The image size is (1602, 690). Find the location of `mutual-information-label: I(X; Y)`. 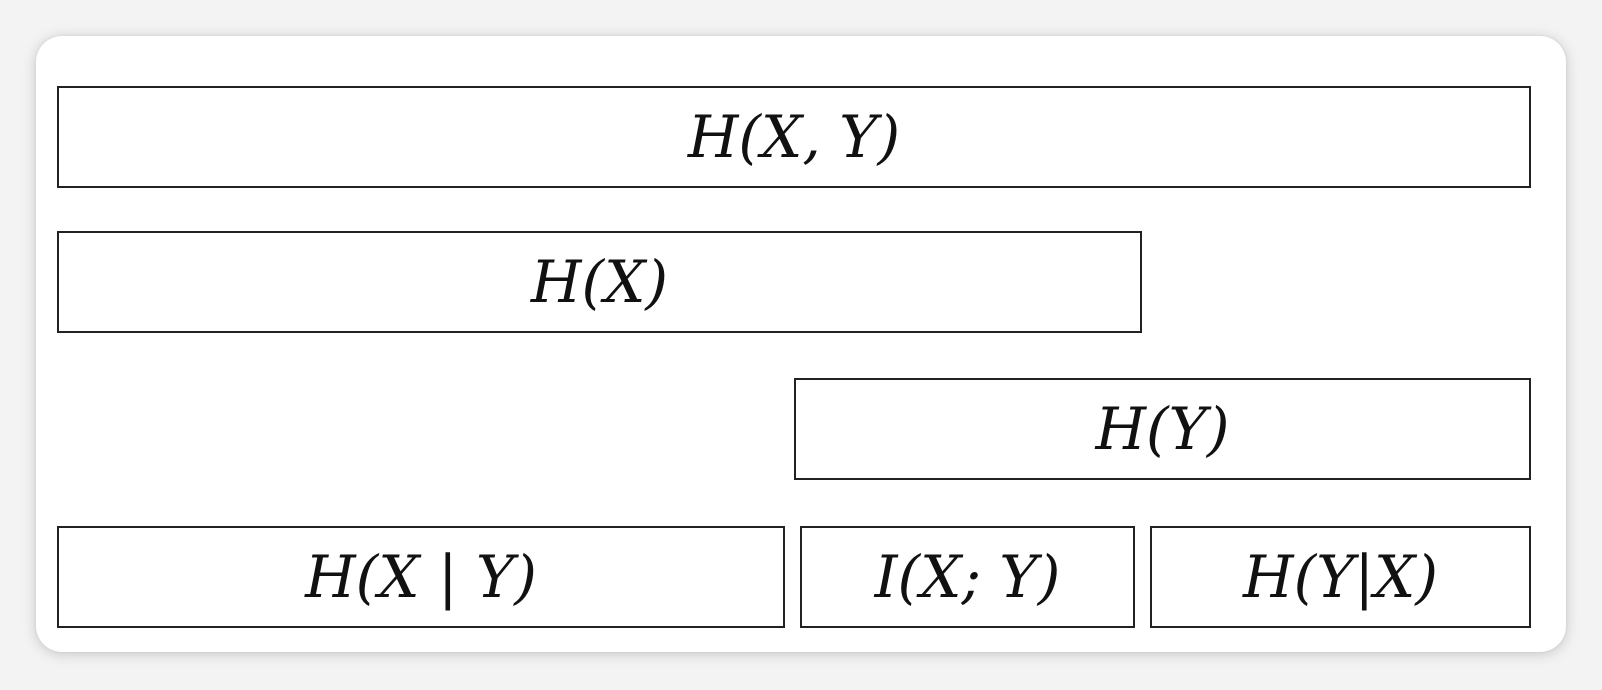

mutual-information-label: I(X; Y) is located at coordinates (967, 577).